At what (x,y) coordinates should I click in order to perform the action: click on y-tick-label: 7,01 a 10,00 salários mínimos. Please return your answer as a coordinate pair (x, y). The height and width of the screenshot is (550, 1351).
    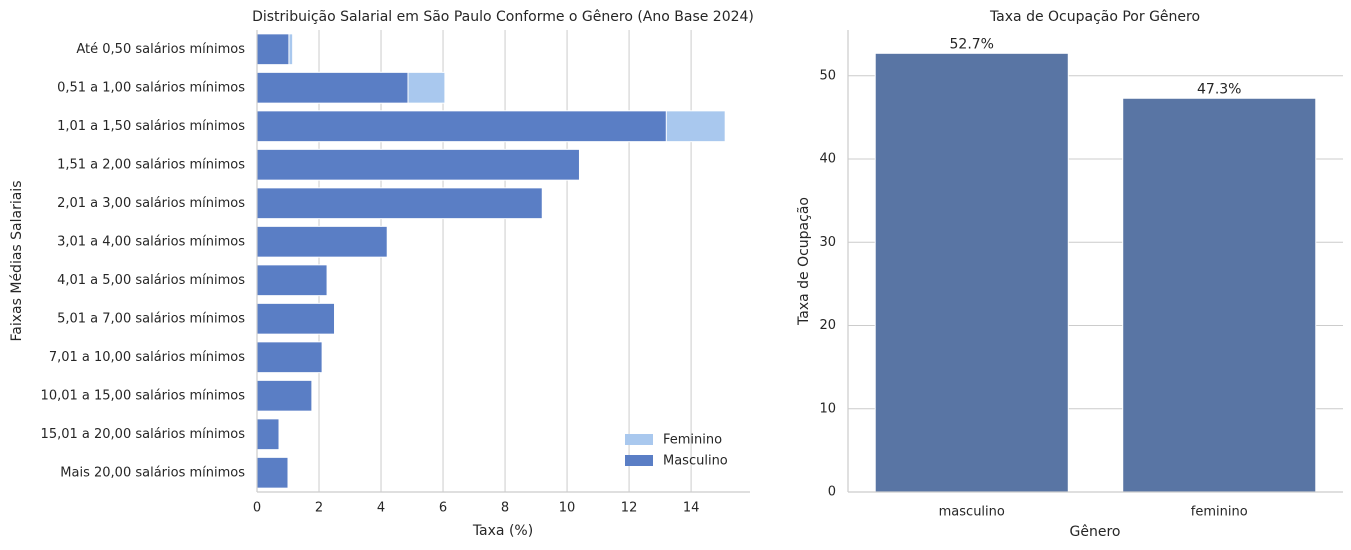
    Looking at the image, I should click on (147, 357).